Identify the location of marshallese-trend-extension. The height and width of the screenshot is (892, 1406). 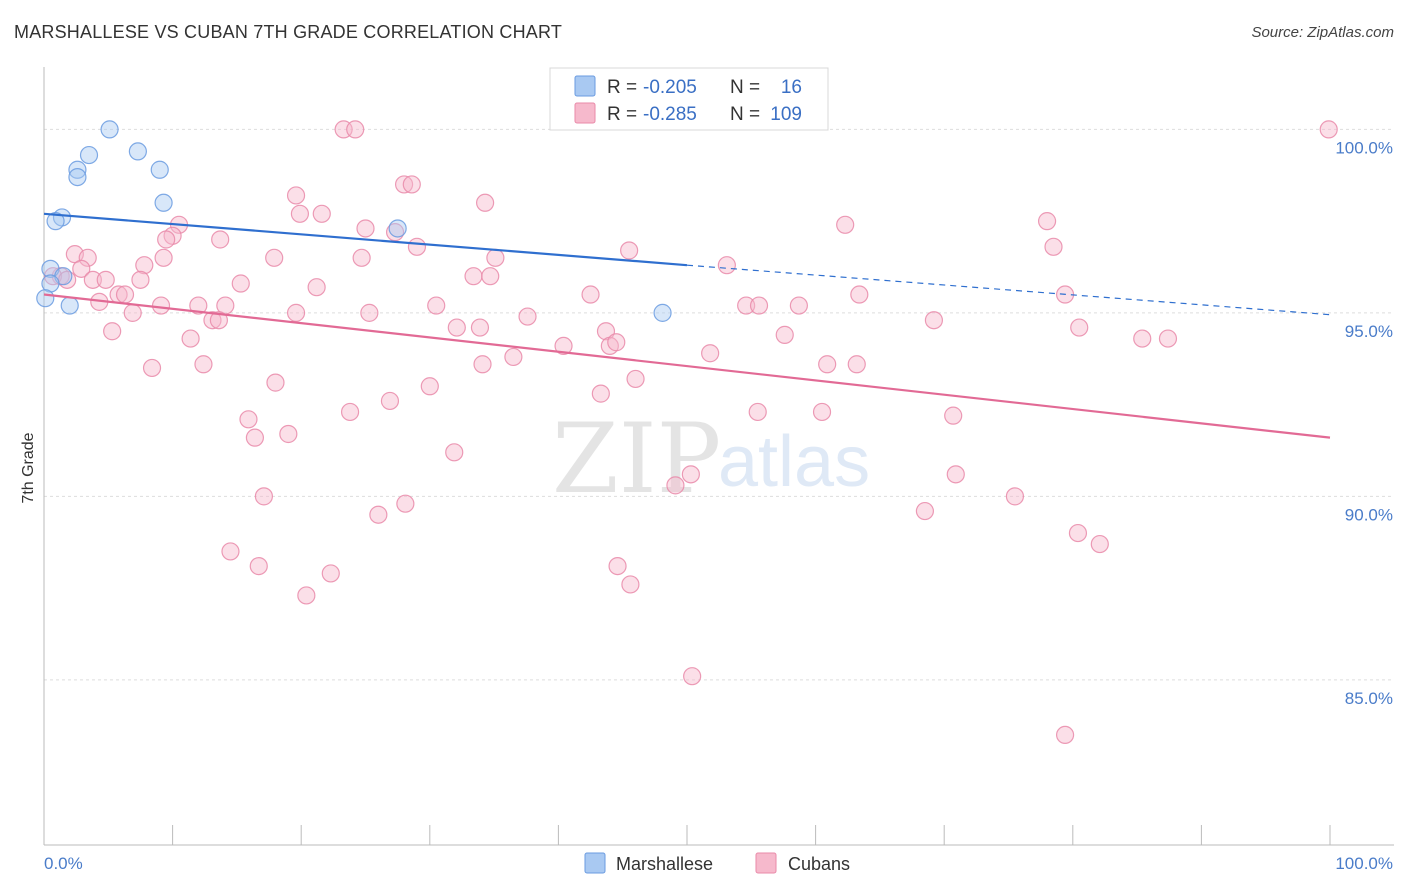
(1008, 290).